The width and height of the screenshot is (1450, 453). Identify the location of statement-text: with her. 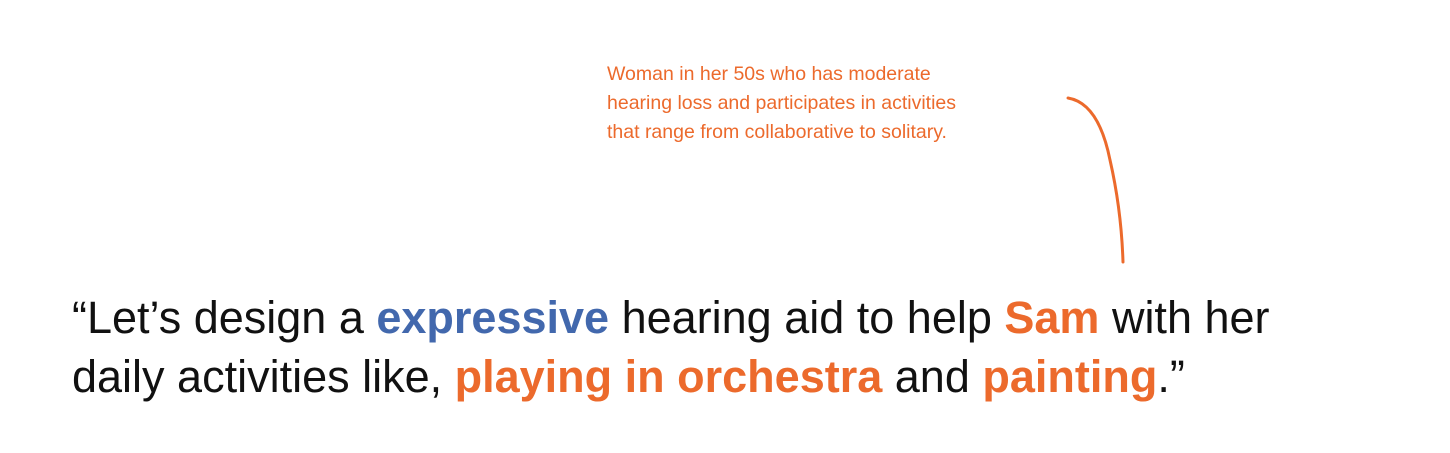
(1184, 317).